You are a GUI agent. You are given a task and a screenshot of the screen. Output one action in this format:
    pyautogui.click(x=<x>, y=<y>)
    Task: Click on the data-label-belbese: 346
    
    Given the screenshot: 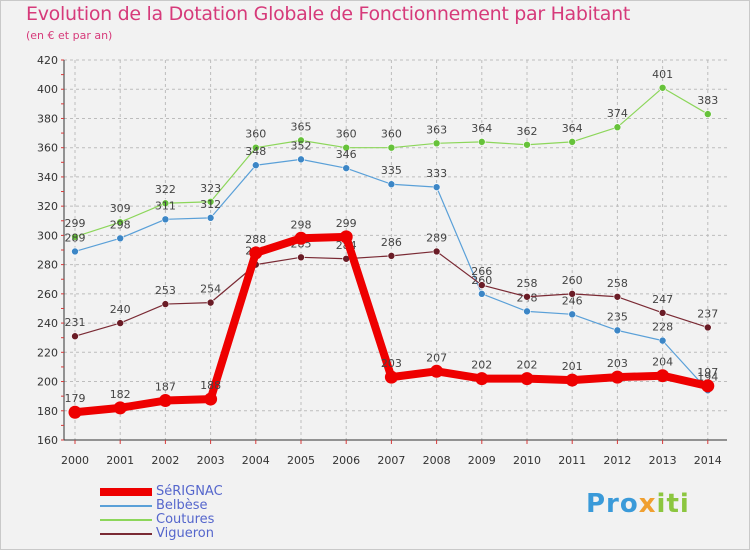 What is the action you would take?
    pyautogui.click(x=346, y=154)
    